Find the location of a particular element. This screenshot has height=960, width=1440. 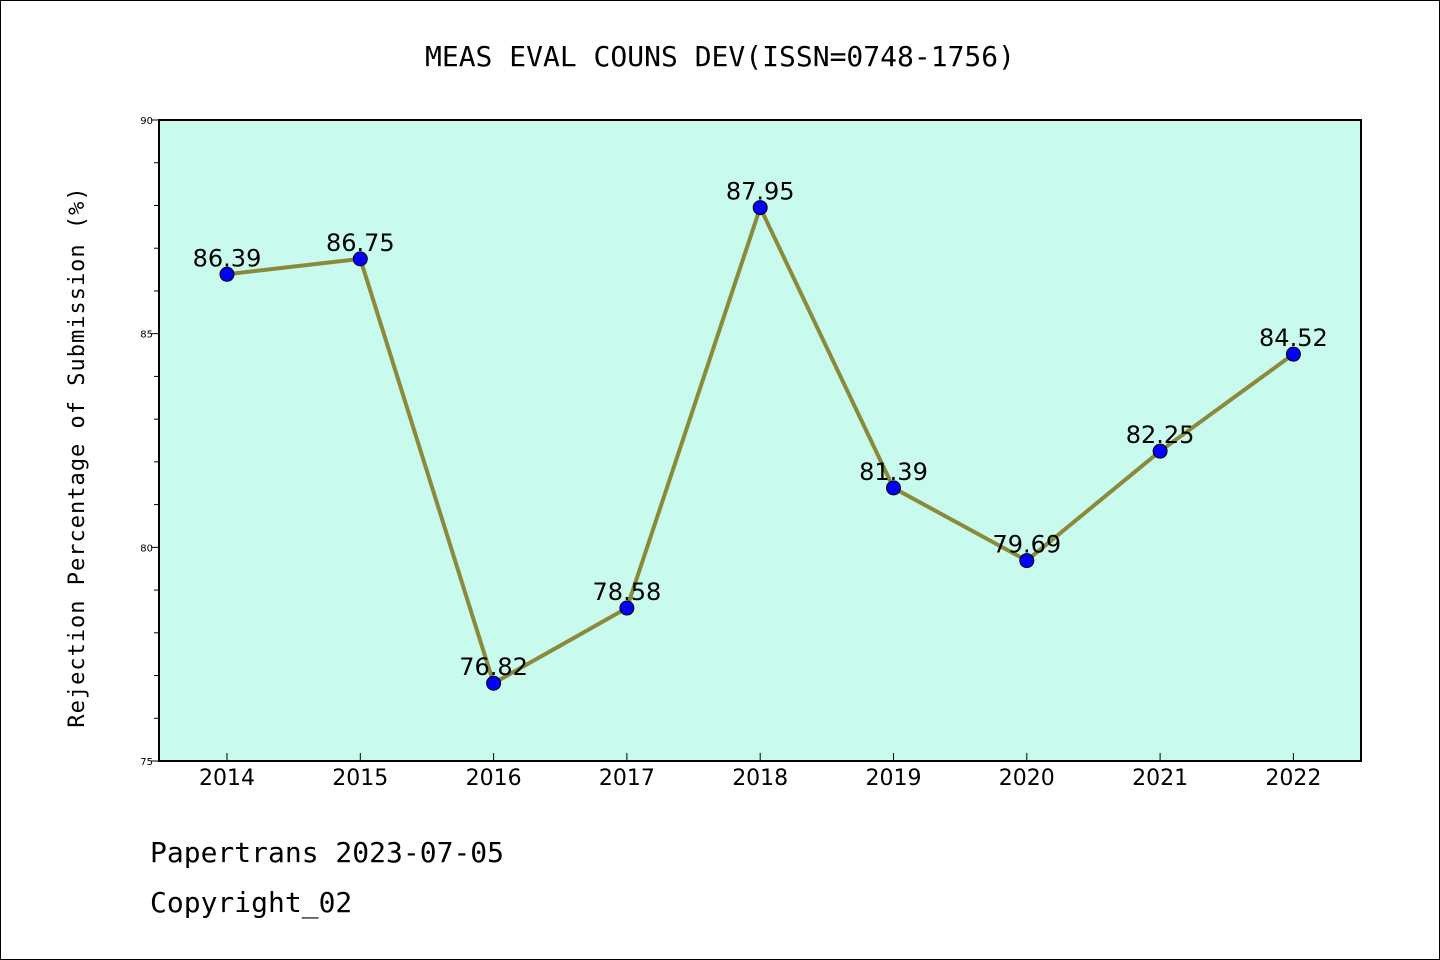

data-label: 82.25 is located at coordinates (1160, 435).